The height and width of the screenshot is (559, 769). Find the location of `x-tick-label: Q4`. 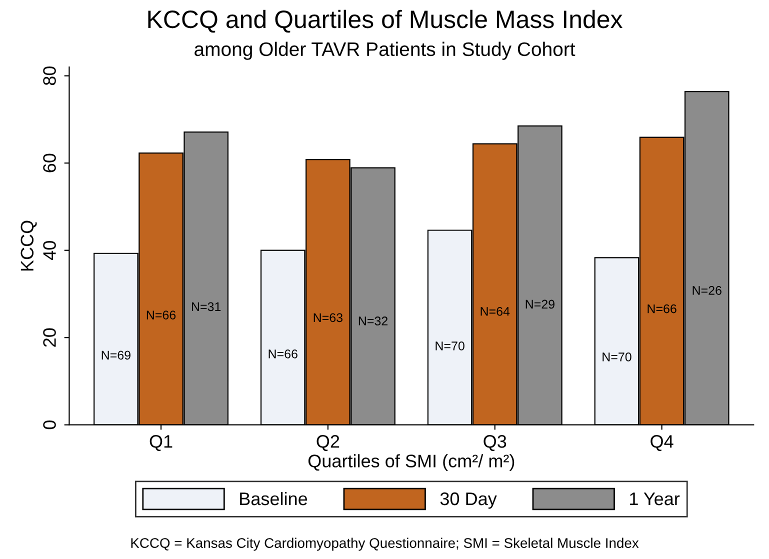

x-tick-label: Q4 is located at coordinates (662, 443).